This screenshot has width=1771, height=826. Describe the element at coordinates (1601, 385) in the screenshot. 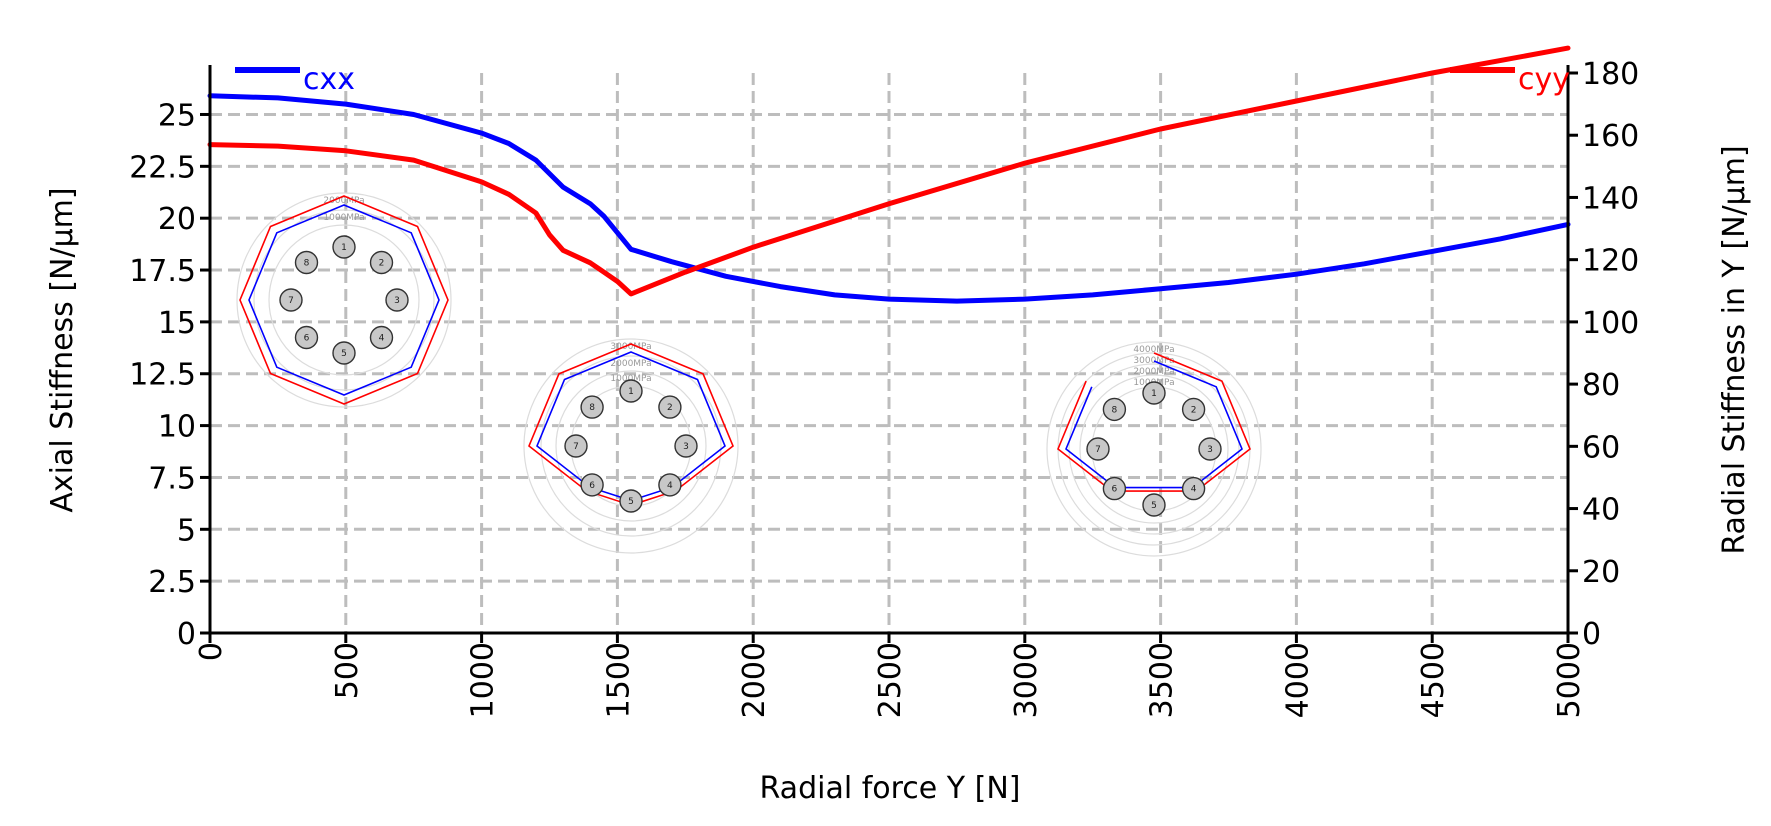

I see `y-right-tick-label: 80` at that location.